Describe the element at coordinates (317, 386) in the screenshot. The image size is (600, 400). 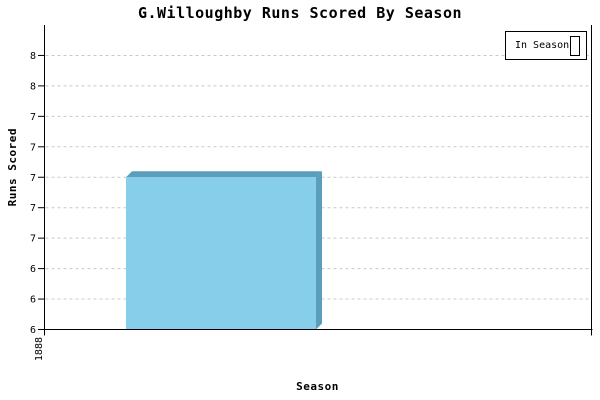
I see `x-axis-title: Season` at that location.